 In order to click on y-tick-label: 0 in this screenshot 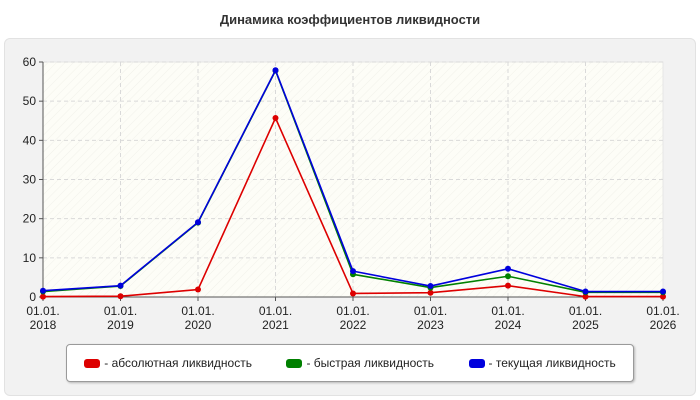, I will do `click(32, 297)`.